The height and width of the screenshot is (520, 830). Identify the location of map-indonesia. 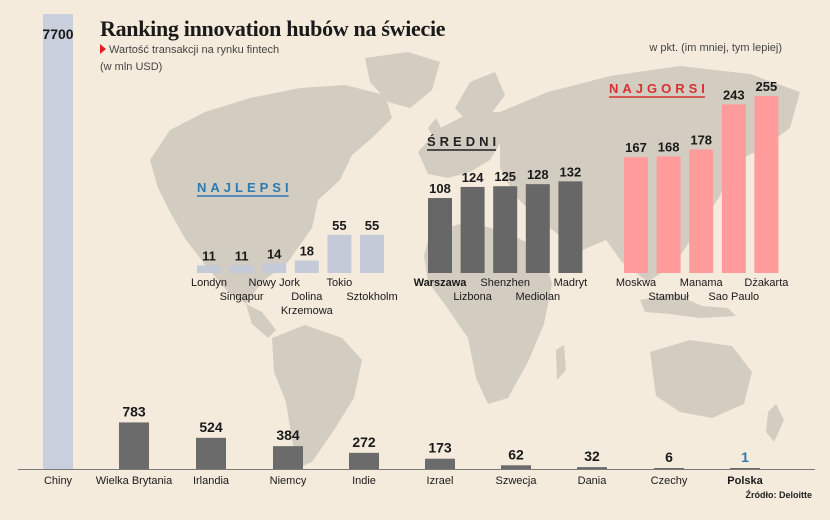
(688, 306).